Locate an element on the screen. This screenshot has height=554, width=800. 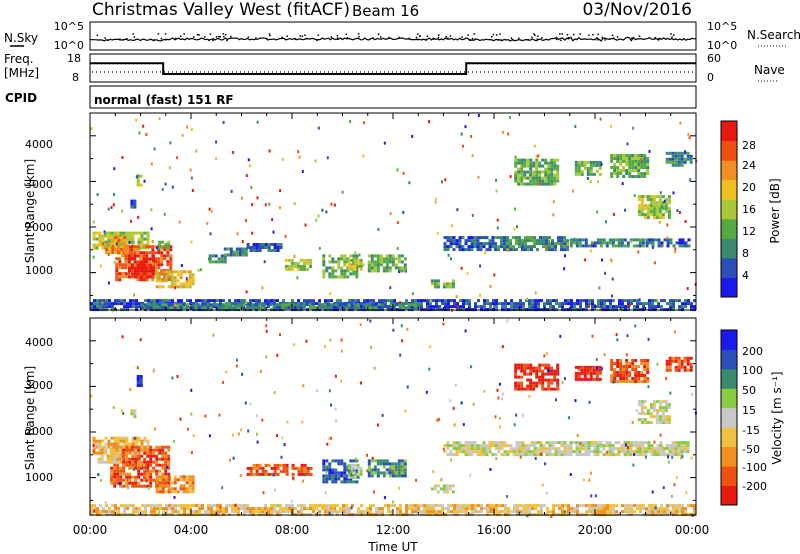
velocity-colorbar is located at coordinates (729, 418).